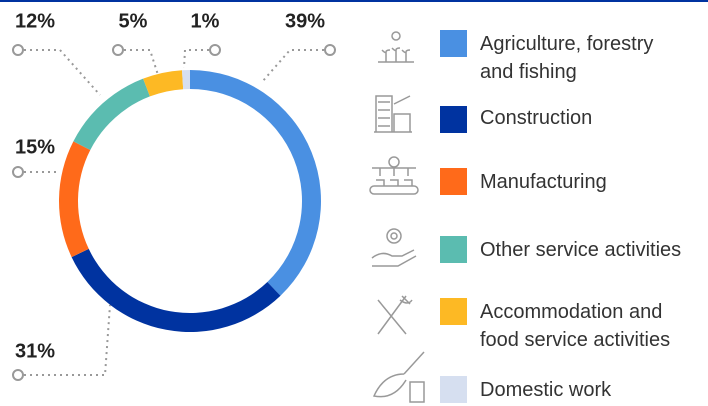 Image resolution: width=708 pixels, height=406 pixels. What do you see at coordinates (546, 390) in the screenshot?
I see `legend-label: Domestic work` at bounding box center [546, 390].